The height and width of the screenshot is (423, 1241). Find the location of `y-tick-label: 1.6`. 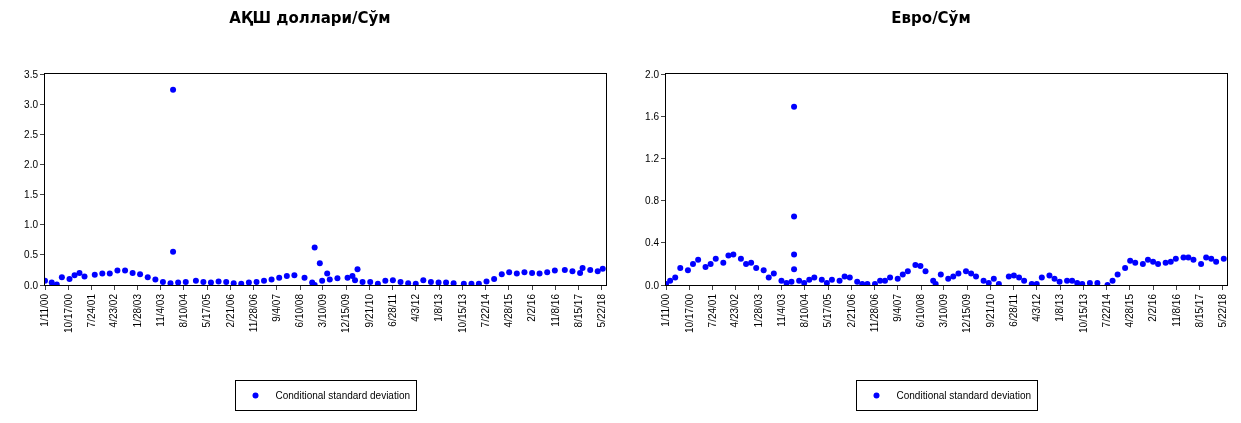

y-tick-label: 1.6 is located at coordinates (652, 116).